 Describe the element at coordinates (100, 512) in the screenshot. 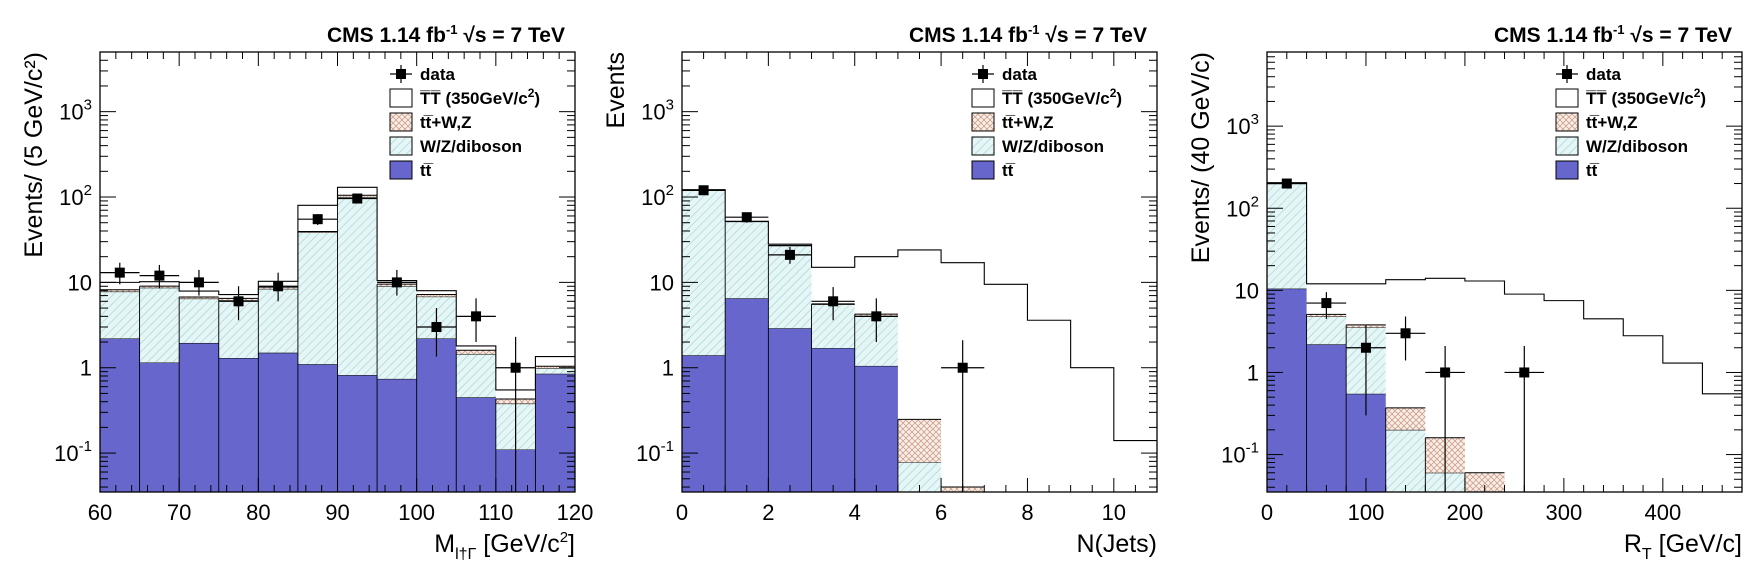

I see `x-tick-label: 60` at that location.